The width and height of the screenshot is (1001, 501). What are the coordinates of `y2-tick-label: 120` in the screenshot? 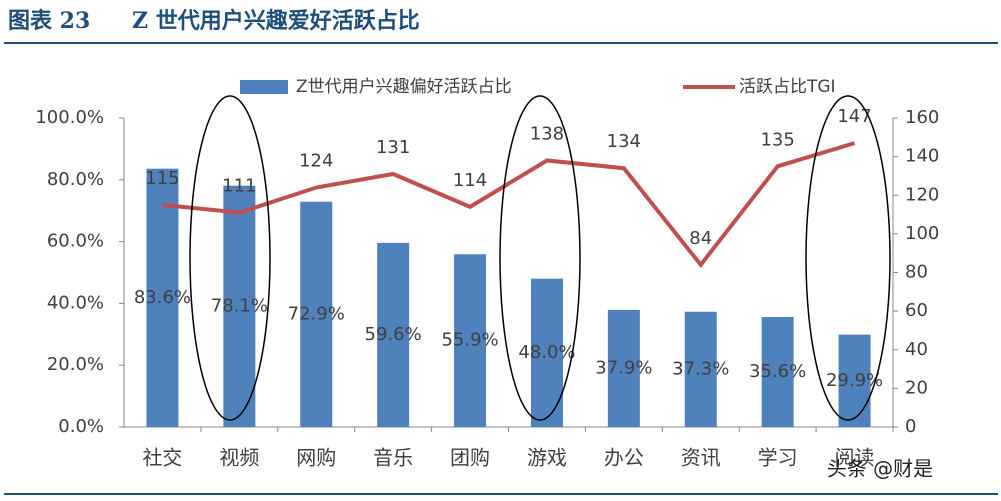 It's located at (922, 194).